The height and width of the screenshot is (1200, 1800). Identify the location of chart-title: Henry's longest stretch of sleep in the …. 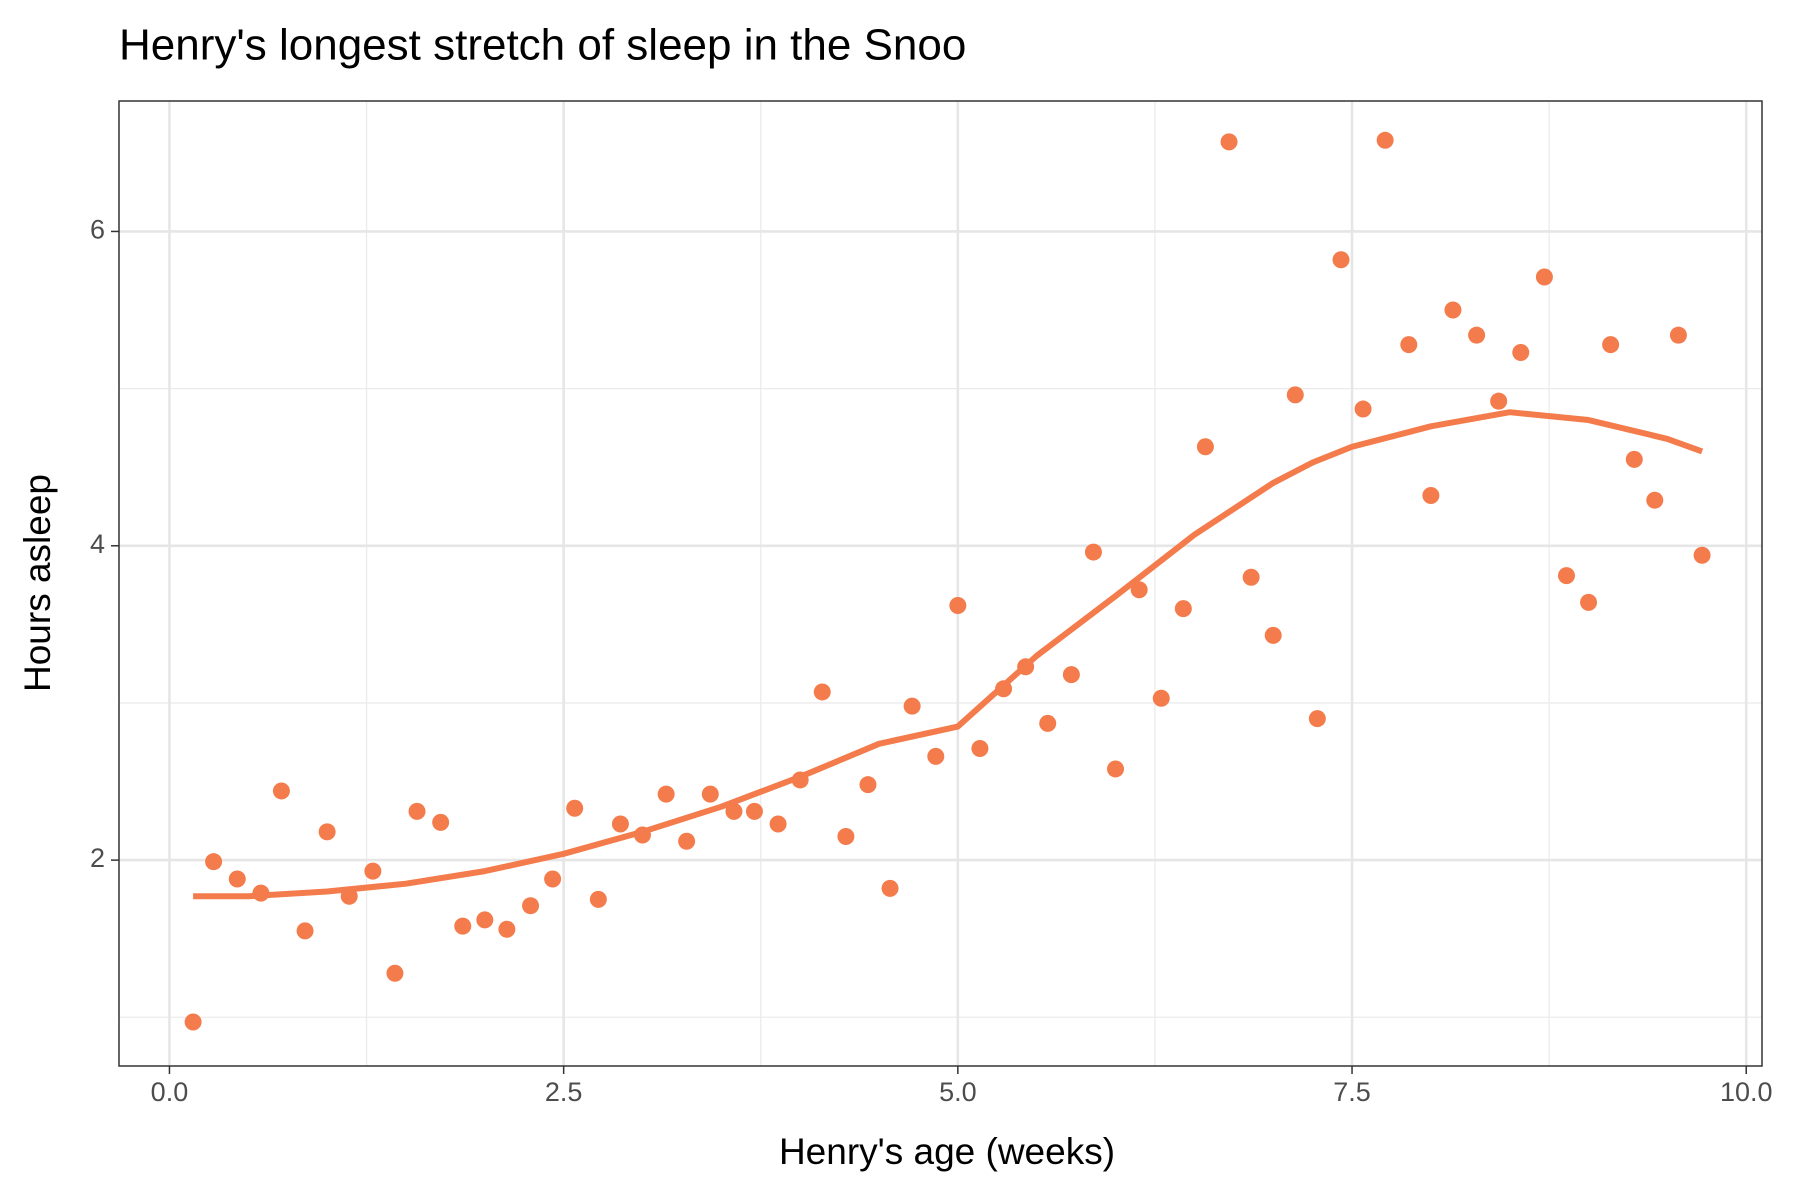
(542, 45).